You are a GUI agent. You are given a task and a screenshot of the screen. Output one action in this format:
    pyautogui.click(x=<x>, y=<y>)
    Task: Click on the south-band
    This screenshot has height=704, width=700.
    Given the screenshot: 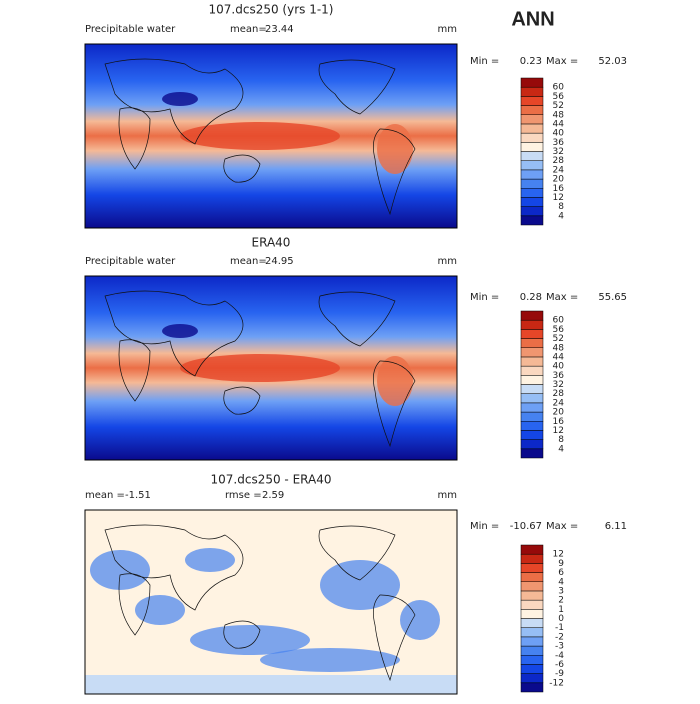 What is the action you would take?
    pyautogui.click(x=271, y=684)
    